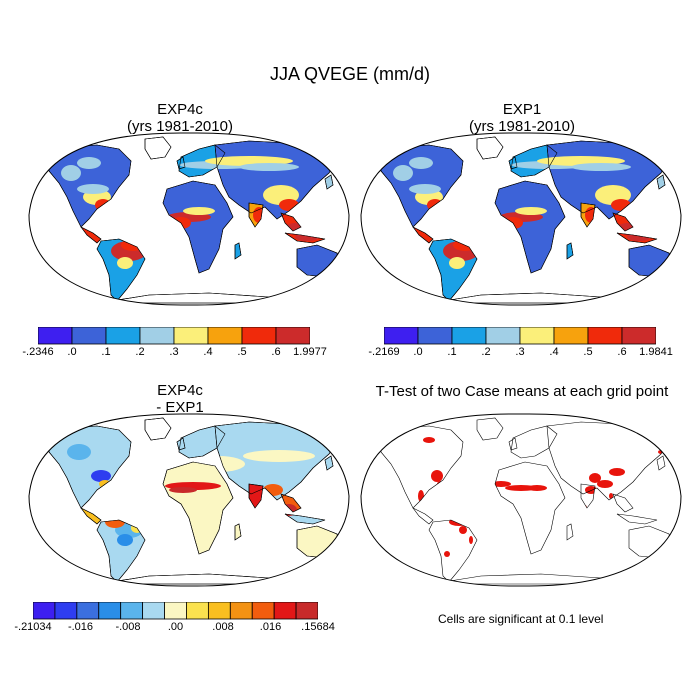  I want to click on colorbar-label: -.21034, so click(33, 627).